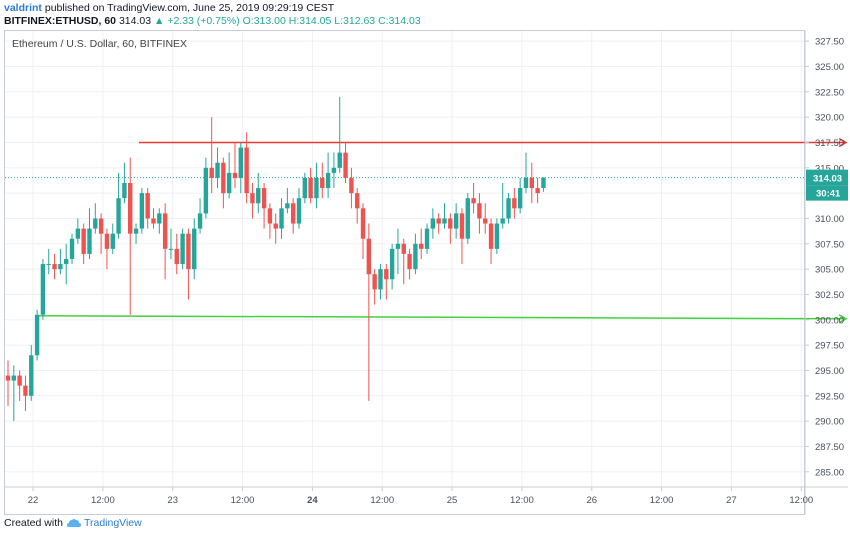 The height and width of the screenshot is (536, 850). I want to click on tradingview-logo: TradingView, so click(104, 523).